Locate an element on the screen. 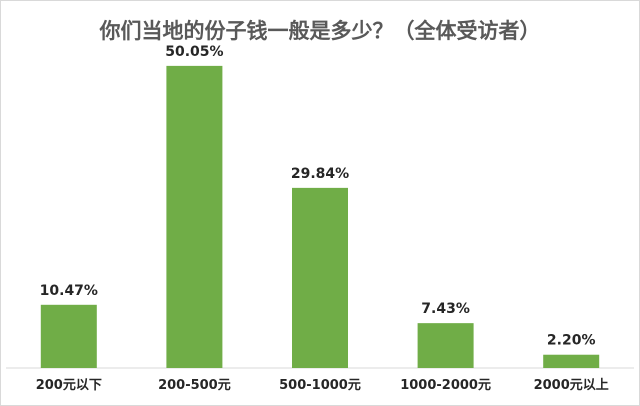 This screenshot has width=640, height=406. category-label-2: 500-1000元 is located at coordinates (320, 385).